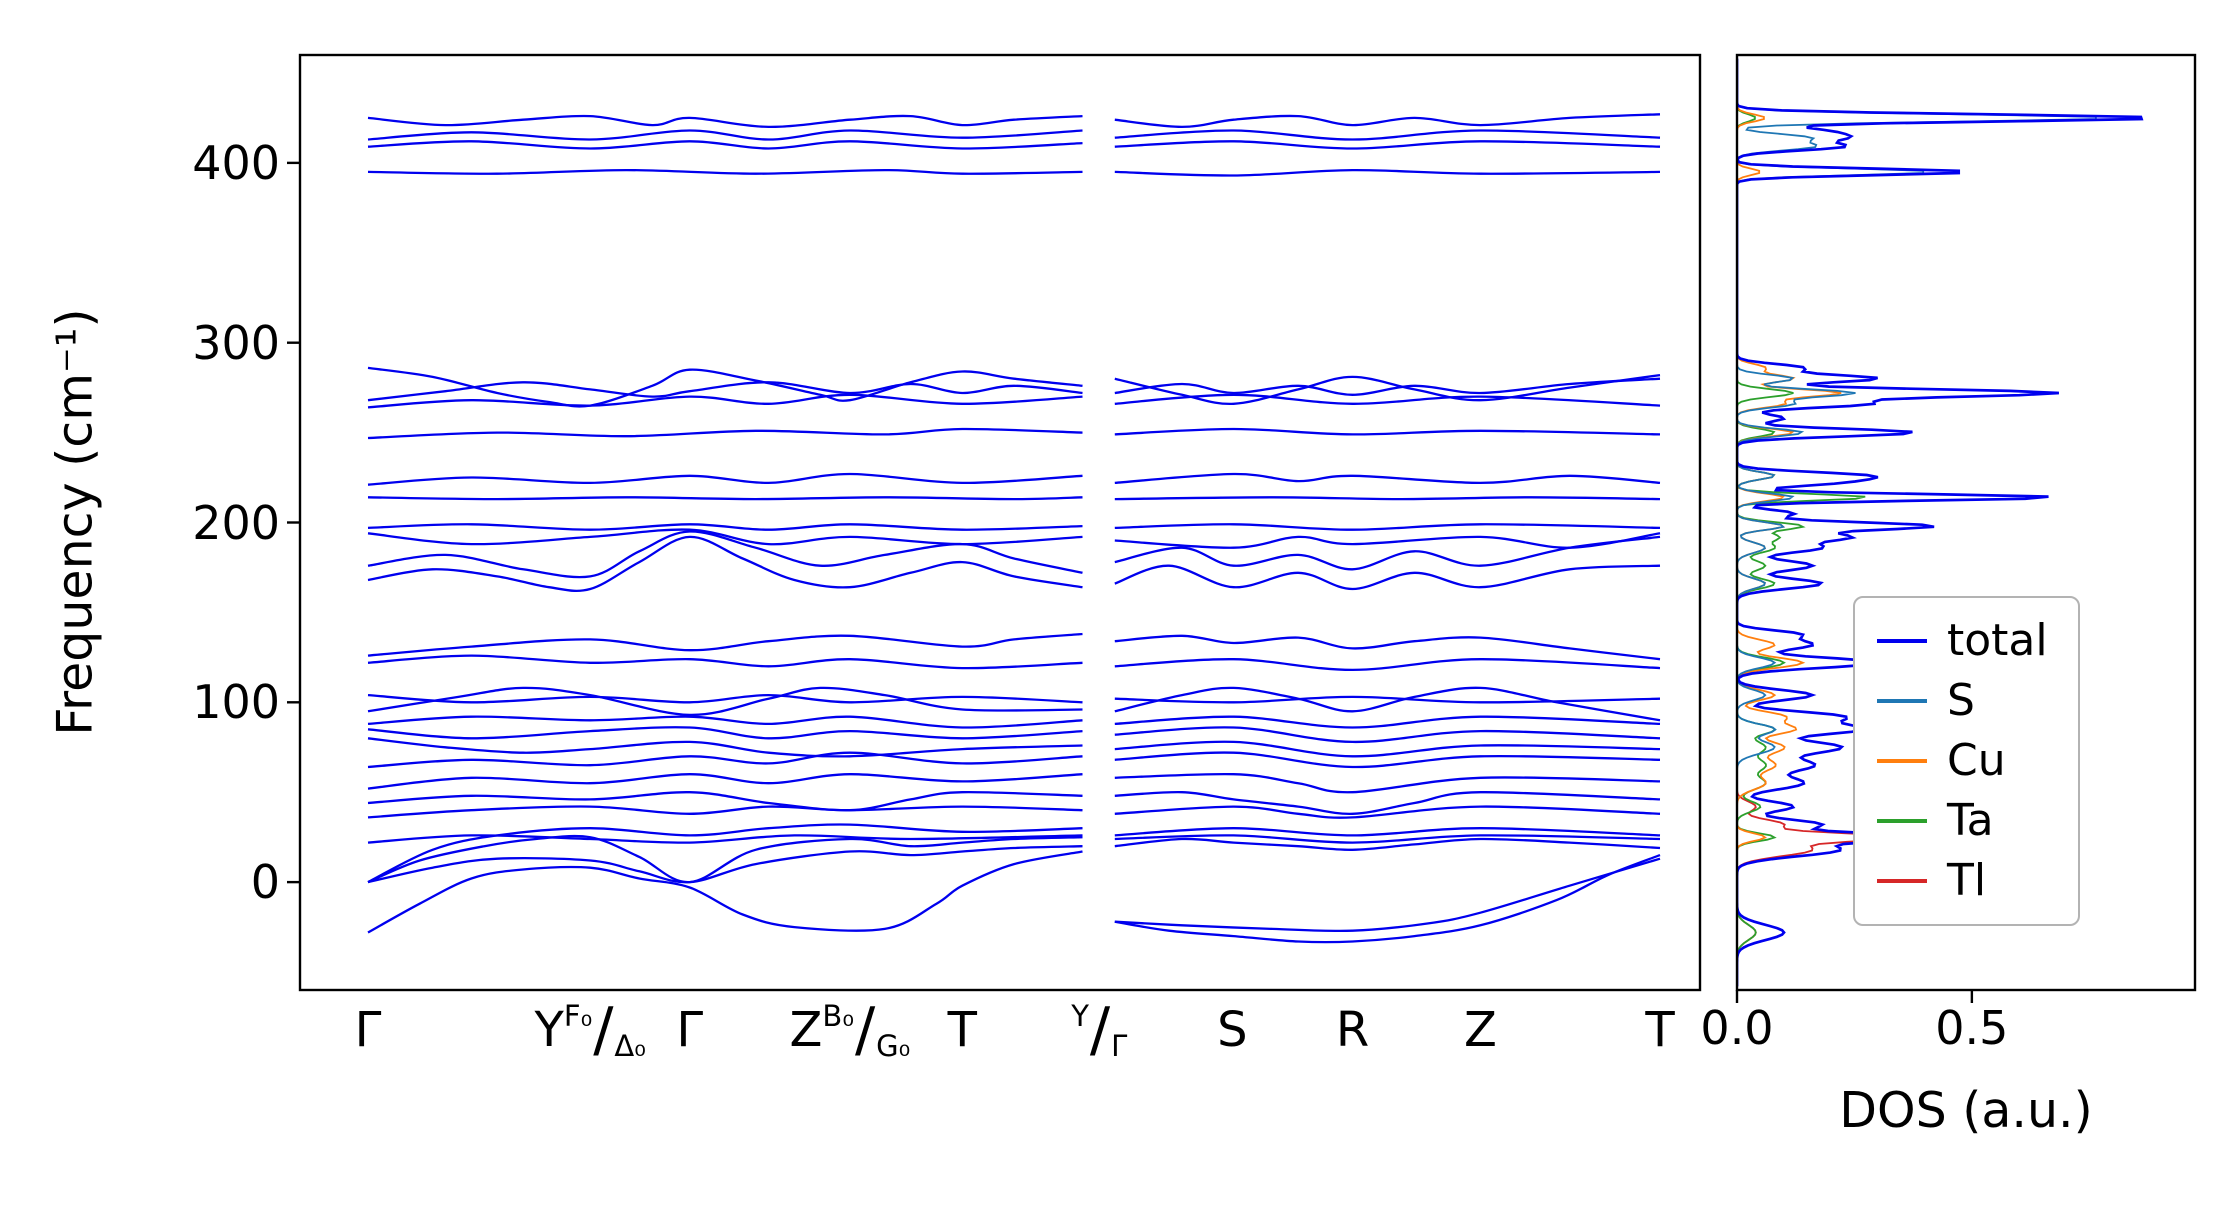 This screenshot has height=1220, width=2222. What do you see at coordinates (1917, 522) in the screenshot?
I see `dos-curve-S` at bounding box center [1917, 522].